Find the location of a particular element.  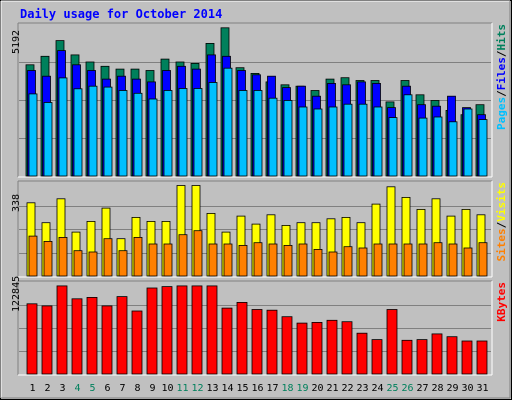

x-tick-label-day-7: 7 is located at coordinates (122, 388).